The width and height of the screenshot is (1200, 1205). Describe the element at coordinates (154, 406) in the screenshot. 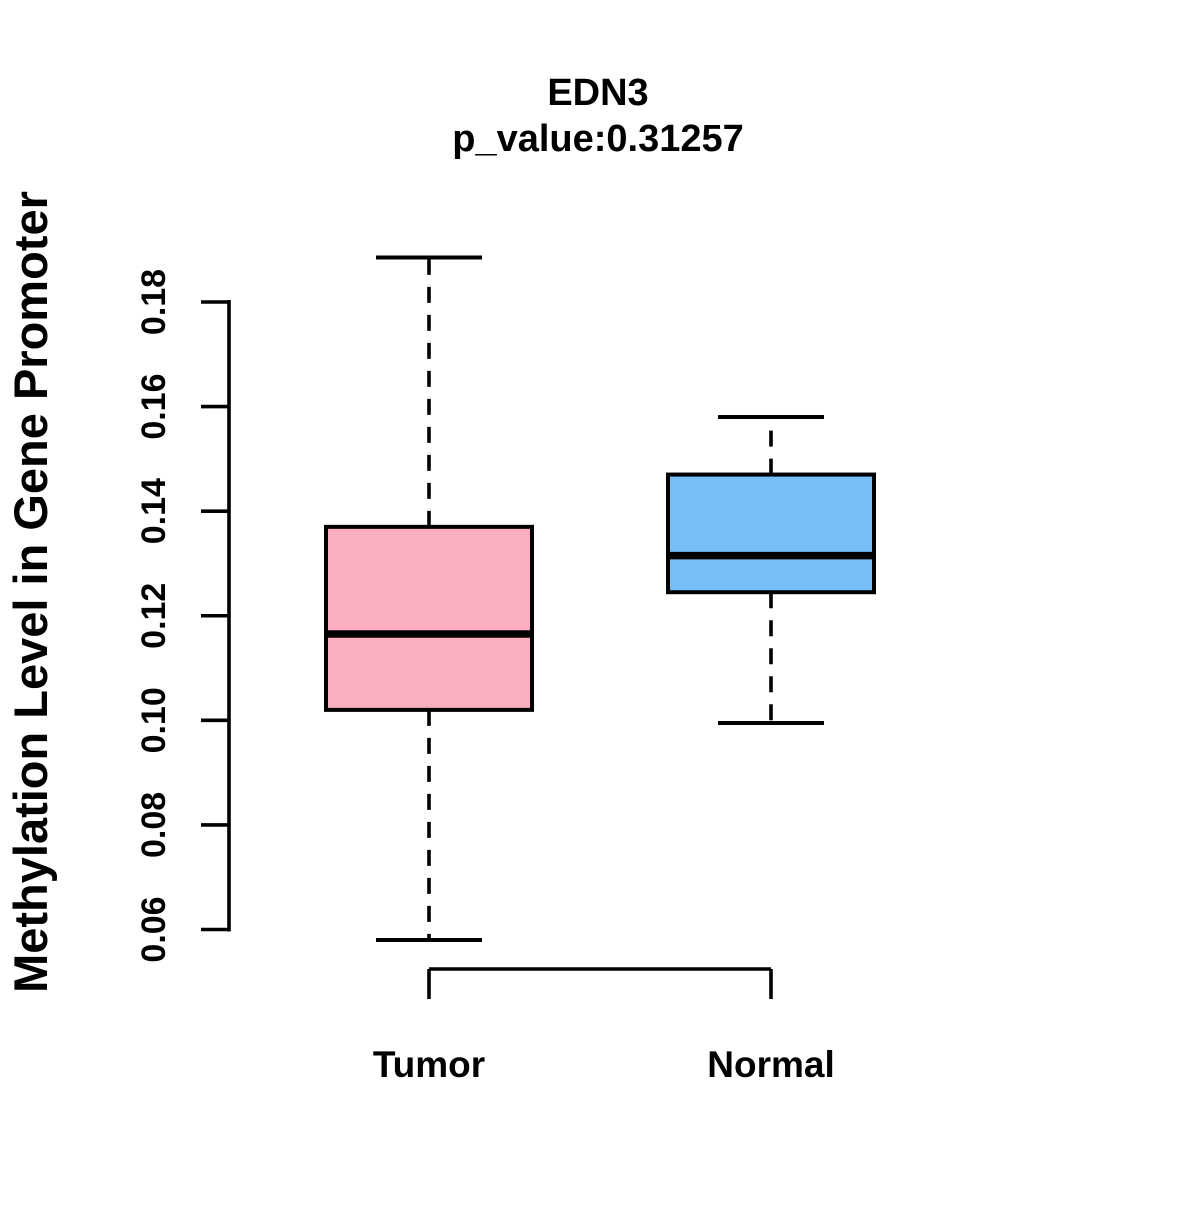

I see `y-tick-label-0.16: 0.16` at that location.